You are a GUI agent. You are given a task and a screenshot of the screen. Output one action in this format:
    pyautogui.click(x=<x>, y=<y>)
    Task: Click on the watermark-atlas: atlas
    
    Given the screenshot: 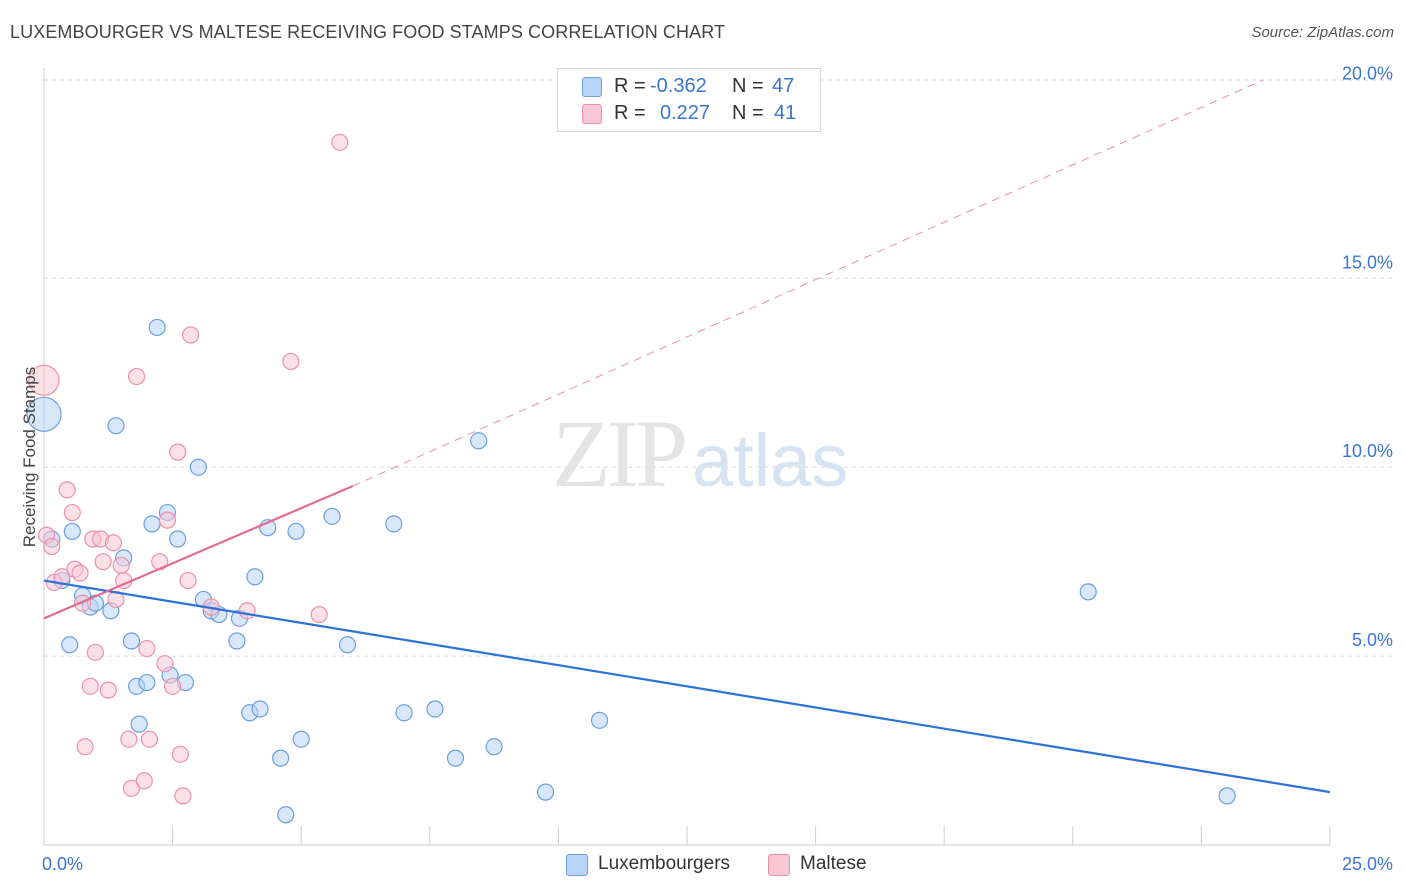 What is the action you would take?
    pyautogui.click(x=770, y=460)
    